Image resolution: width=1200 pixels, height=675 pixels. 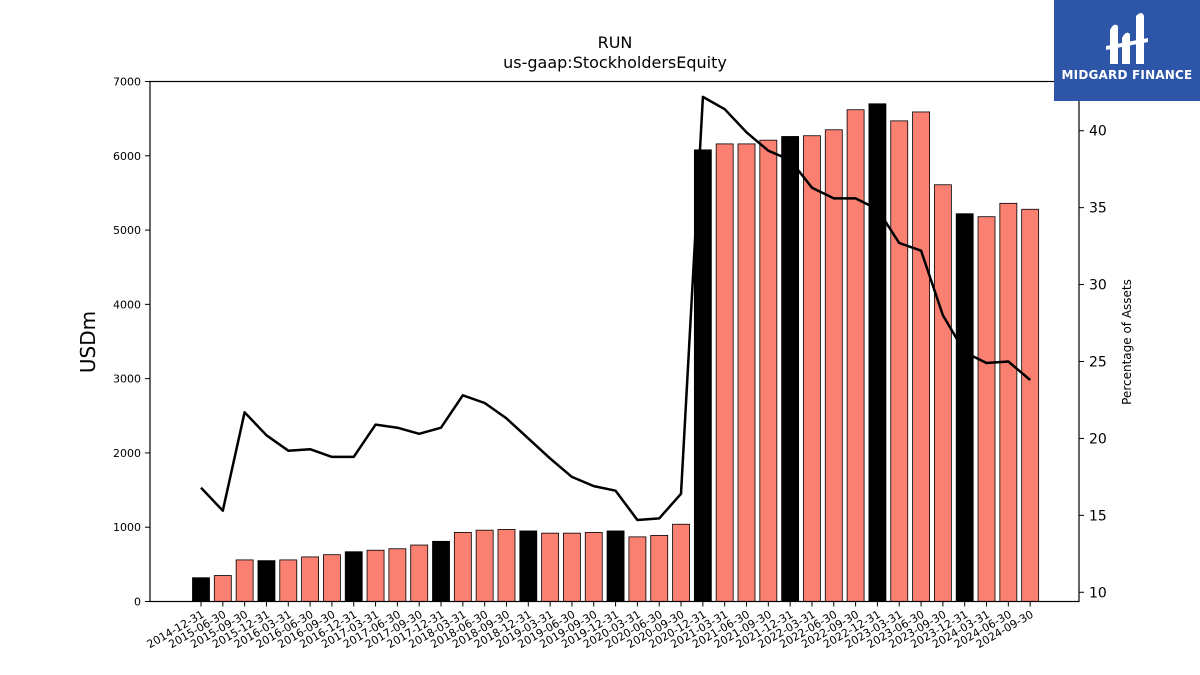 I want to click on y-tick-label: 7000, so click(x=127, y=82).